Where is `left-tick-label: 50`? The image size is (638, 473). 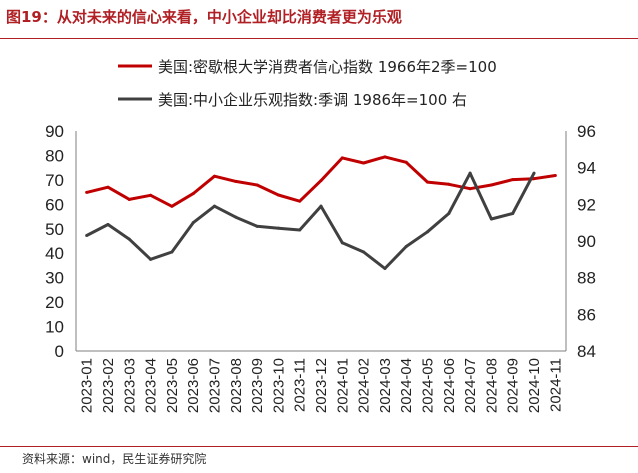
left-tick-label: 50 is located at coordinates (54, 229).